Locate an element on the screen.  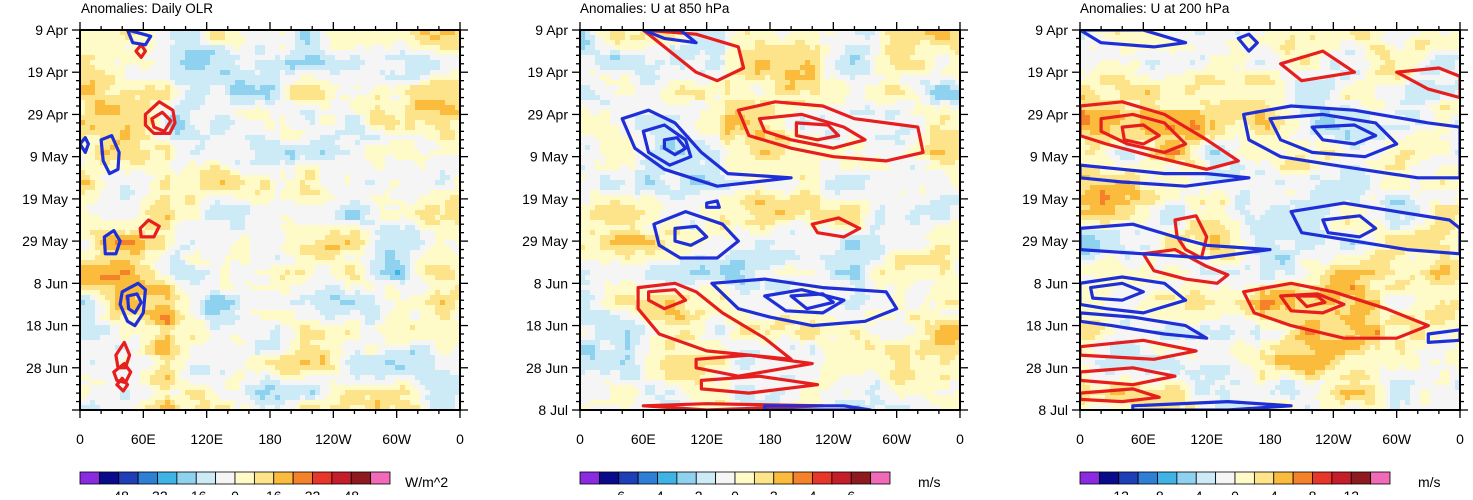
colorbar-label: 8 is located at coordinates (1313, 491).